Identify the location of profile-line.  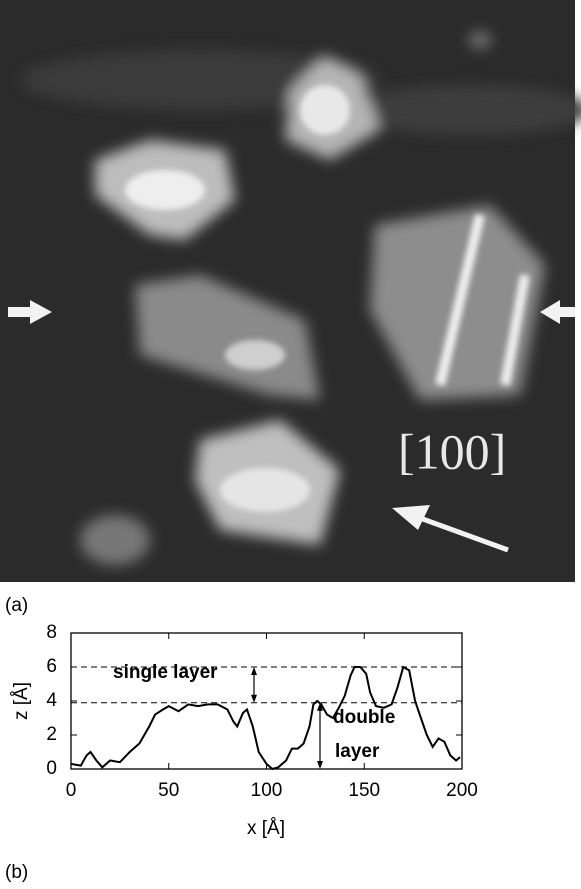
(265, 718).